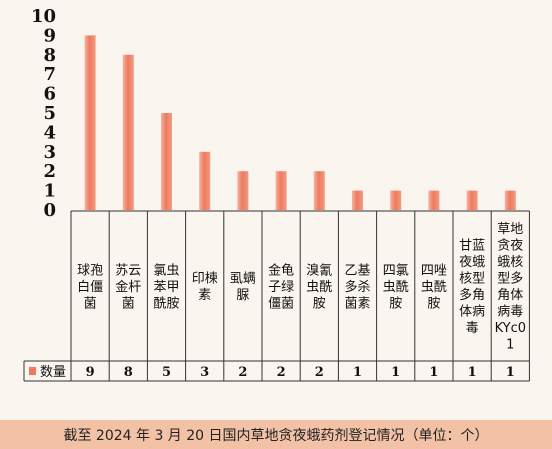 This screenshot has height=449, width=552. I want to click on x-category-label: 球孢白僵菌, so click(90, 287).